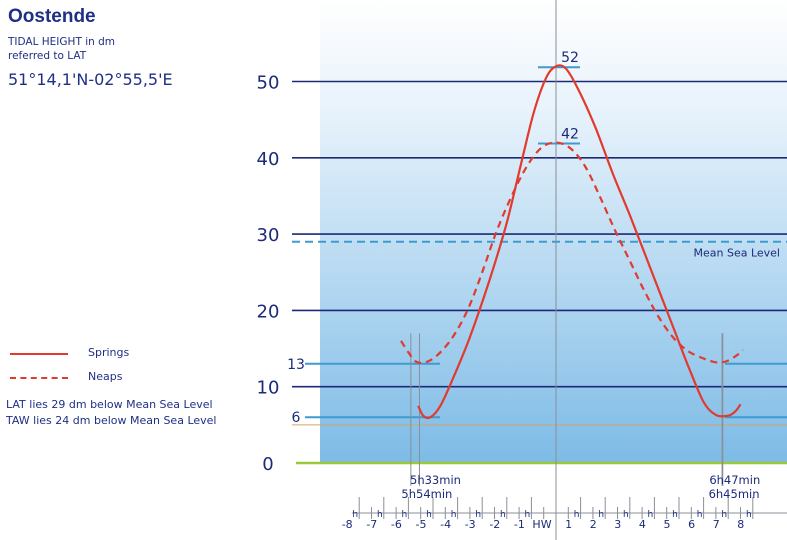 The width and height of the screenshot is (787, 540). I want to click on x-tick-label-hw: HW, so click(541, 524).